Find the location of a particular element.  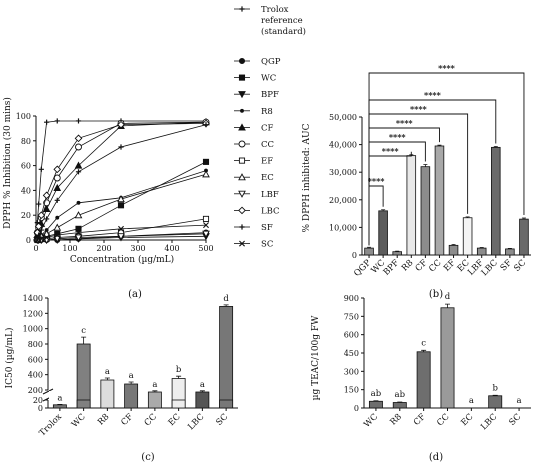

panel-a-y-axis-label: DPPH % Inhibition (30 mins) is located at coordinates (7, 163).